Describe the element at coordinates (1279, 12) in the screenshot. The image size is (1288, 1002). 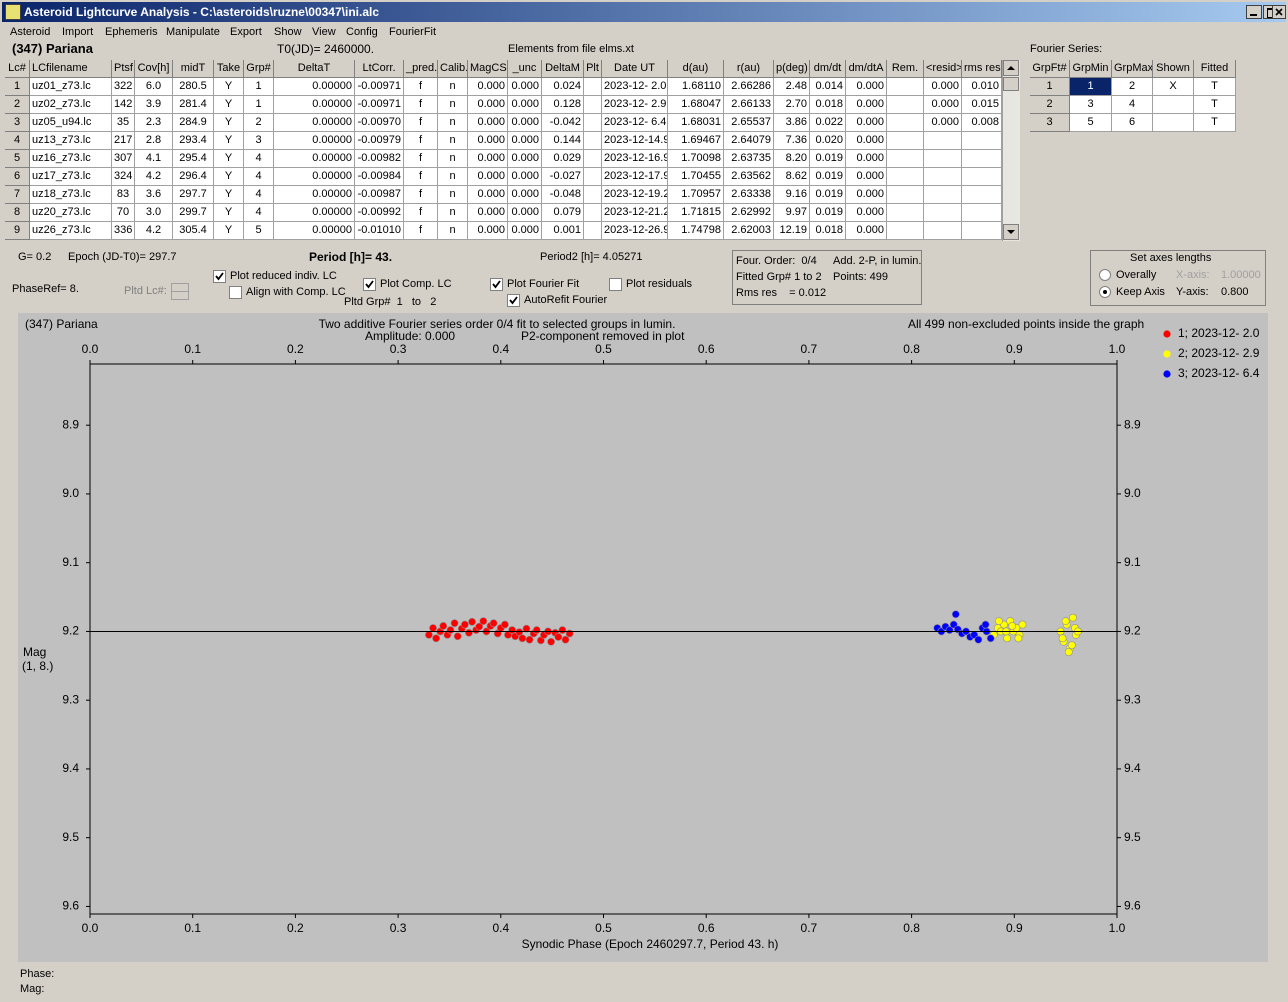
I see `close-button` at that location.